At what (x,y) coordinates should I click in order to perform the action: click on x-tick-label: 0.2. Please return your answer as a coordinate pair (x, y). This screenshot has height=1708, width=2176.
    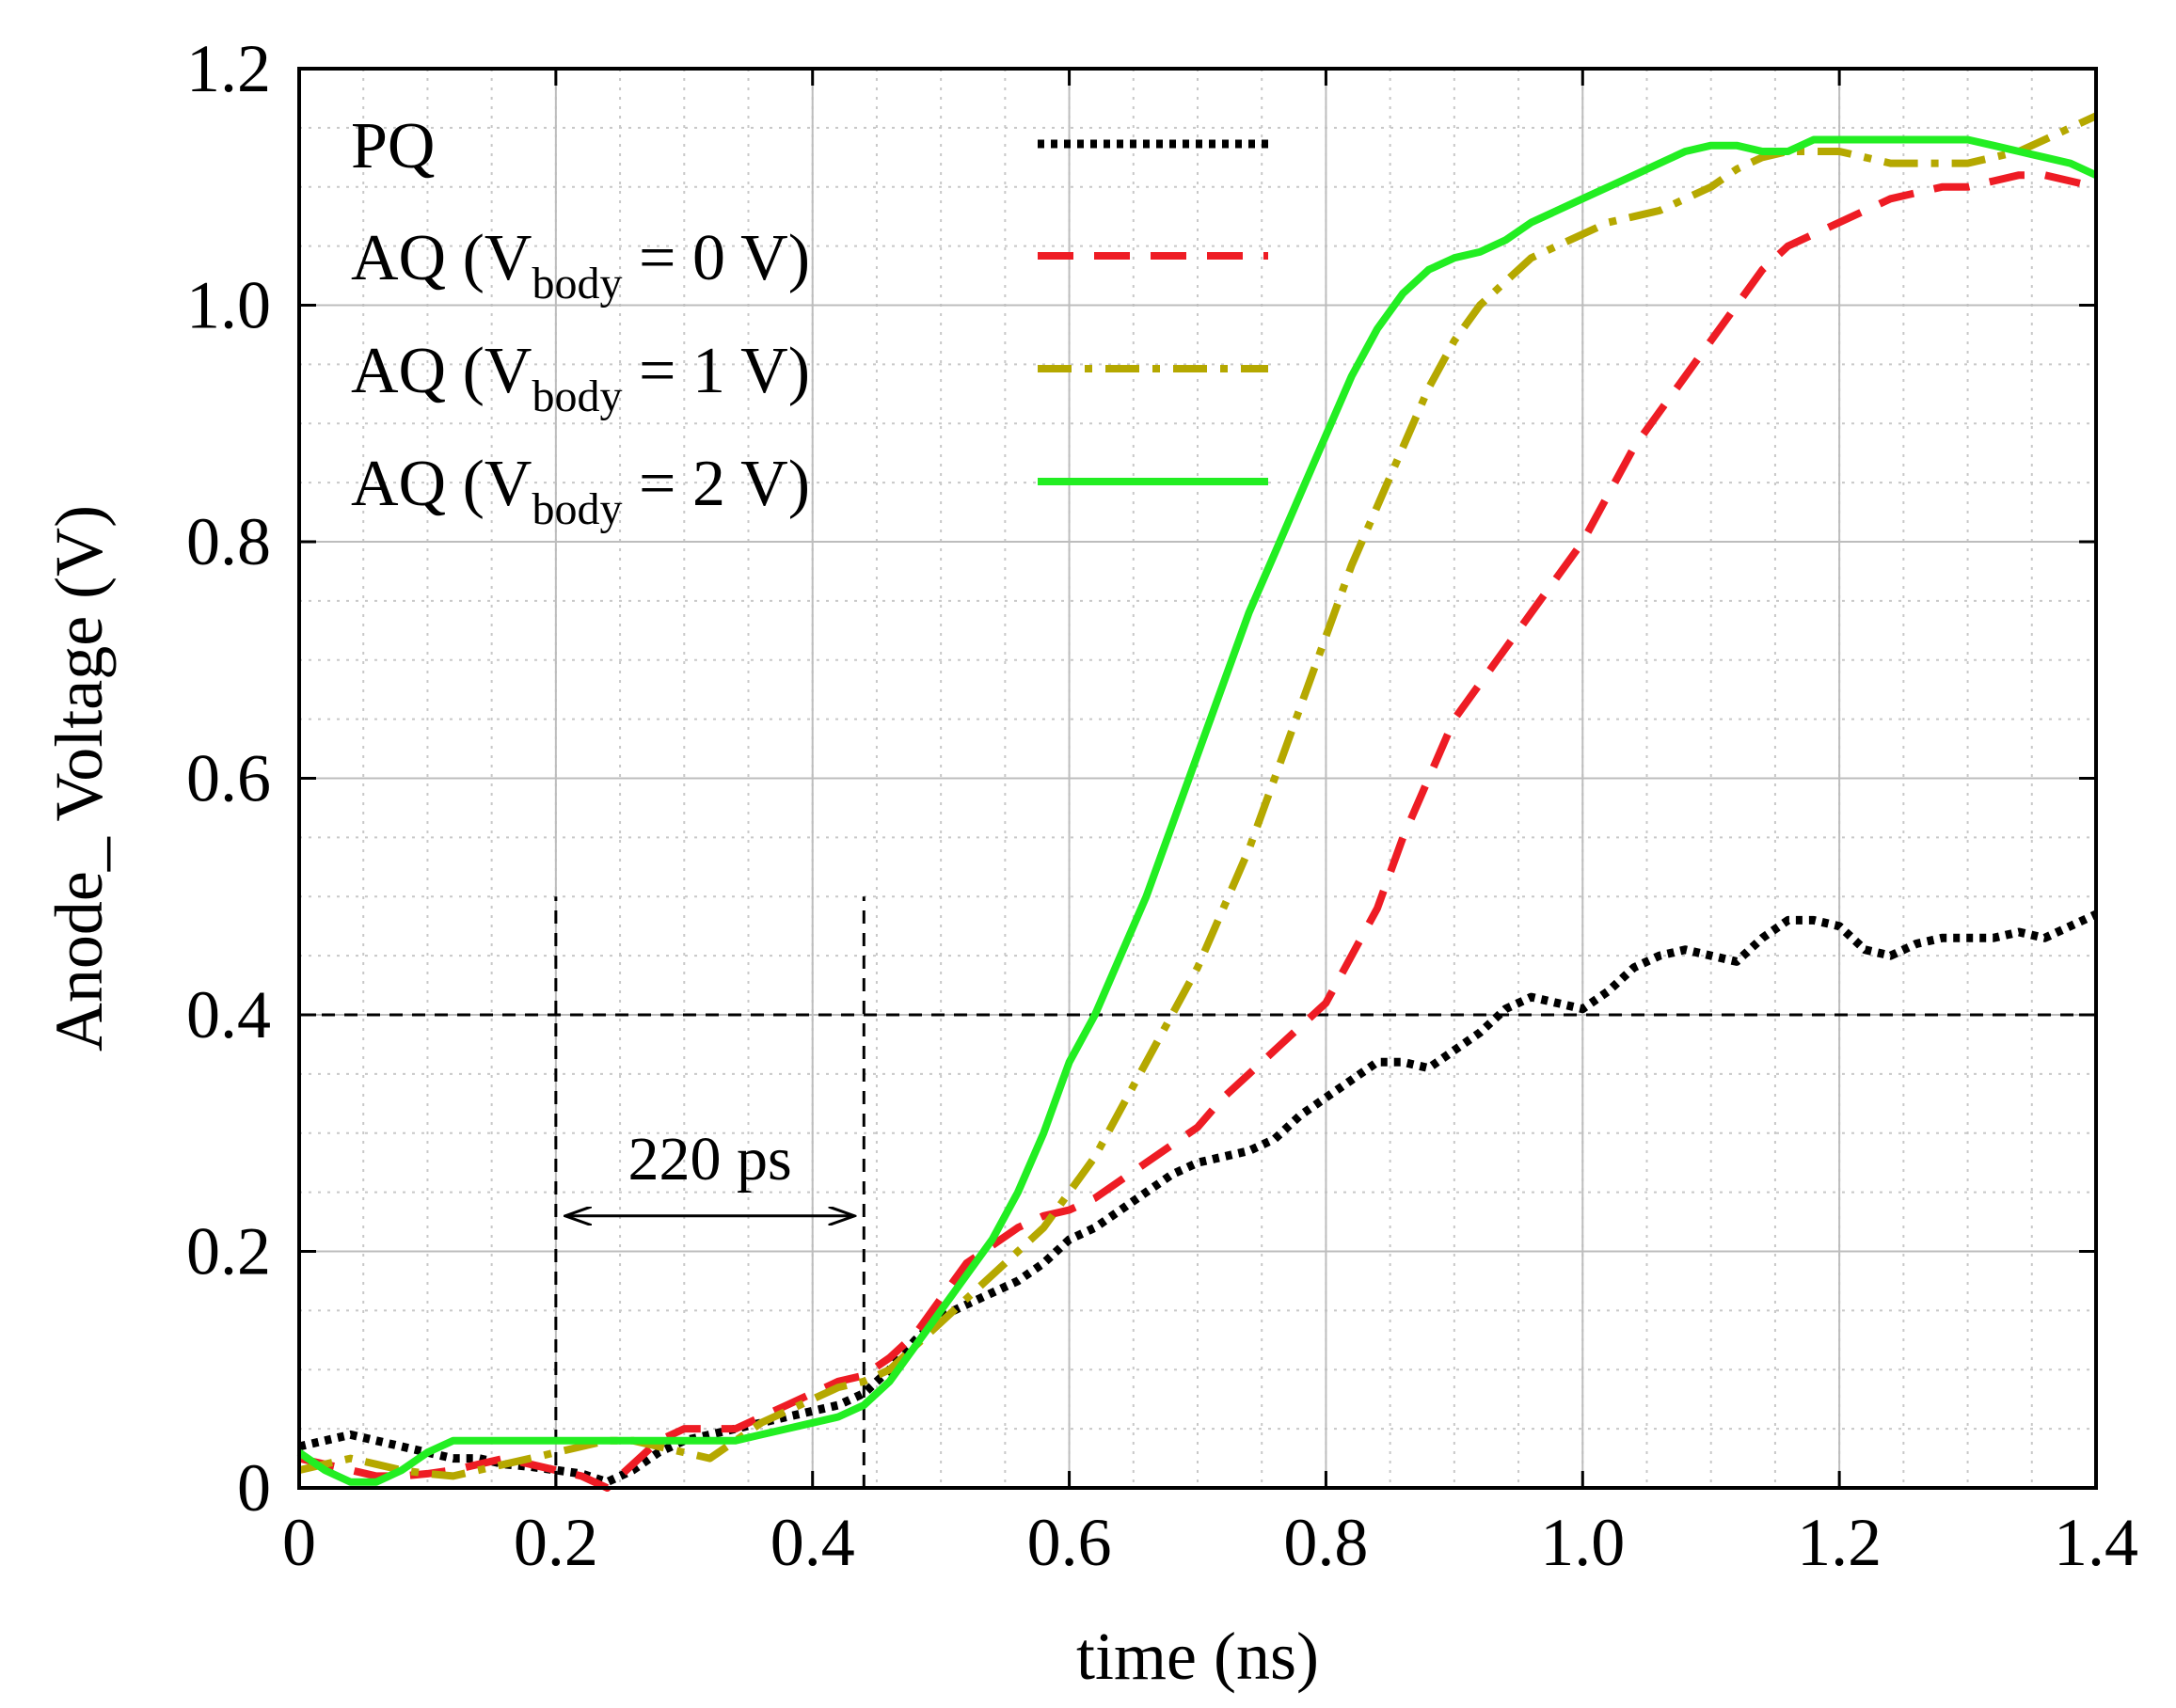
    Looking at the image, I should click on (556, 1542).